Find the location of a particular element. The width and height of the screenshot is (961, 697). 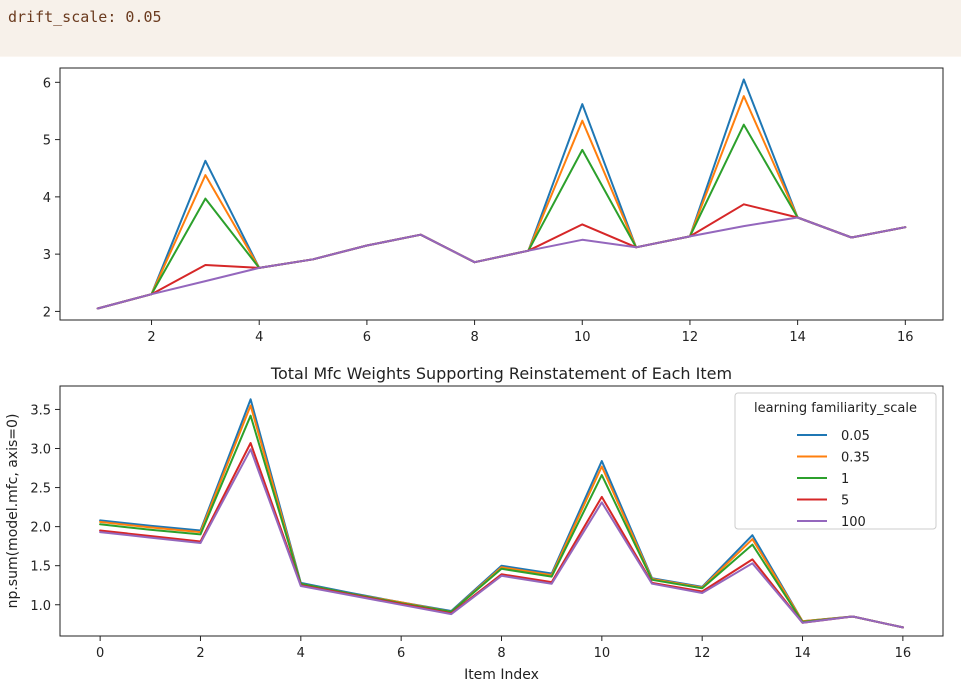

y-tick-label: 4 is located at coordinates (47, 198).